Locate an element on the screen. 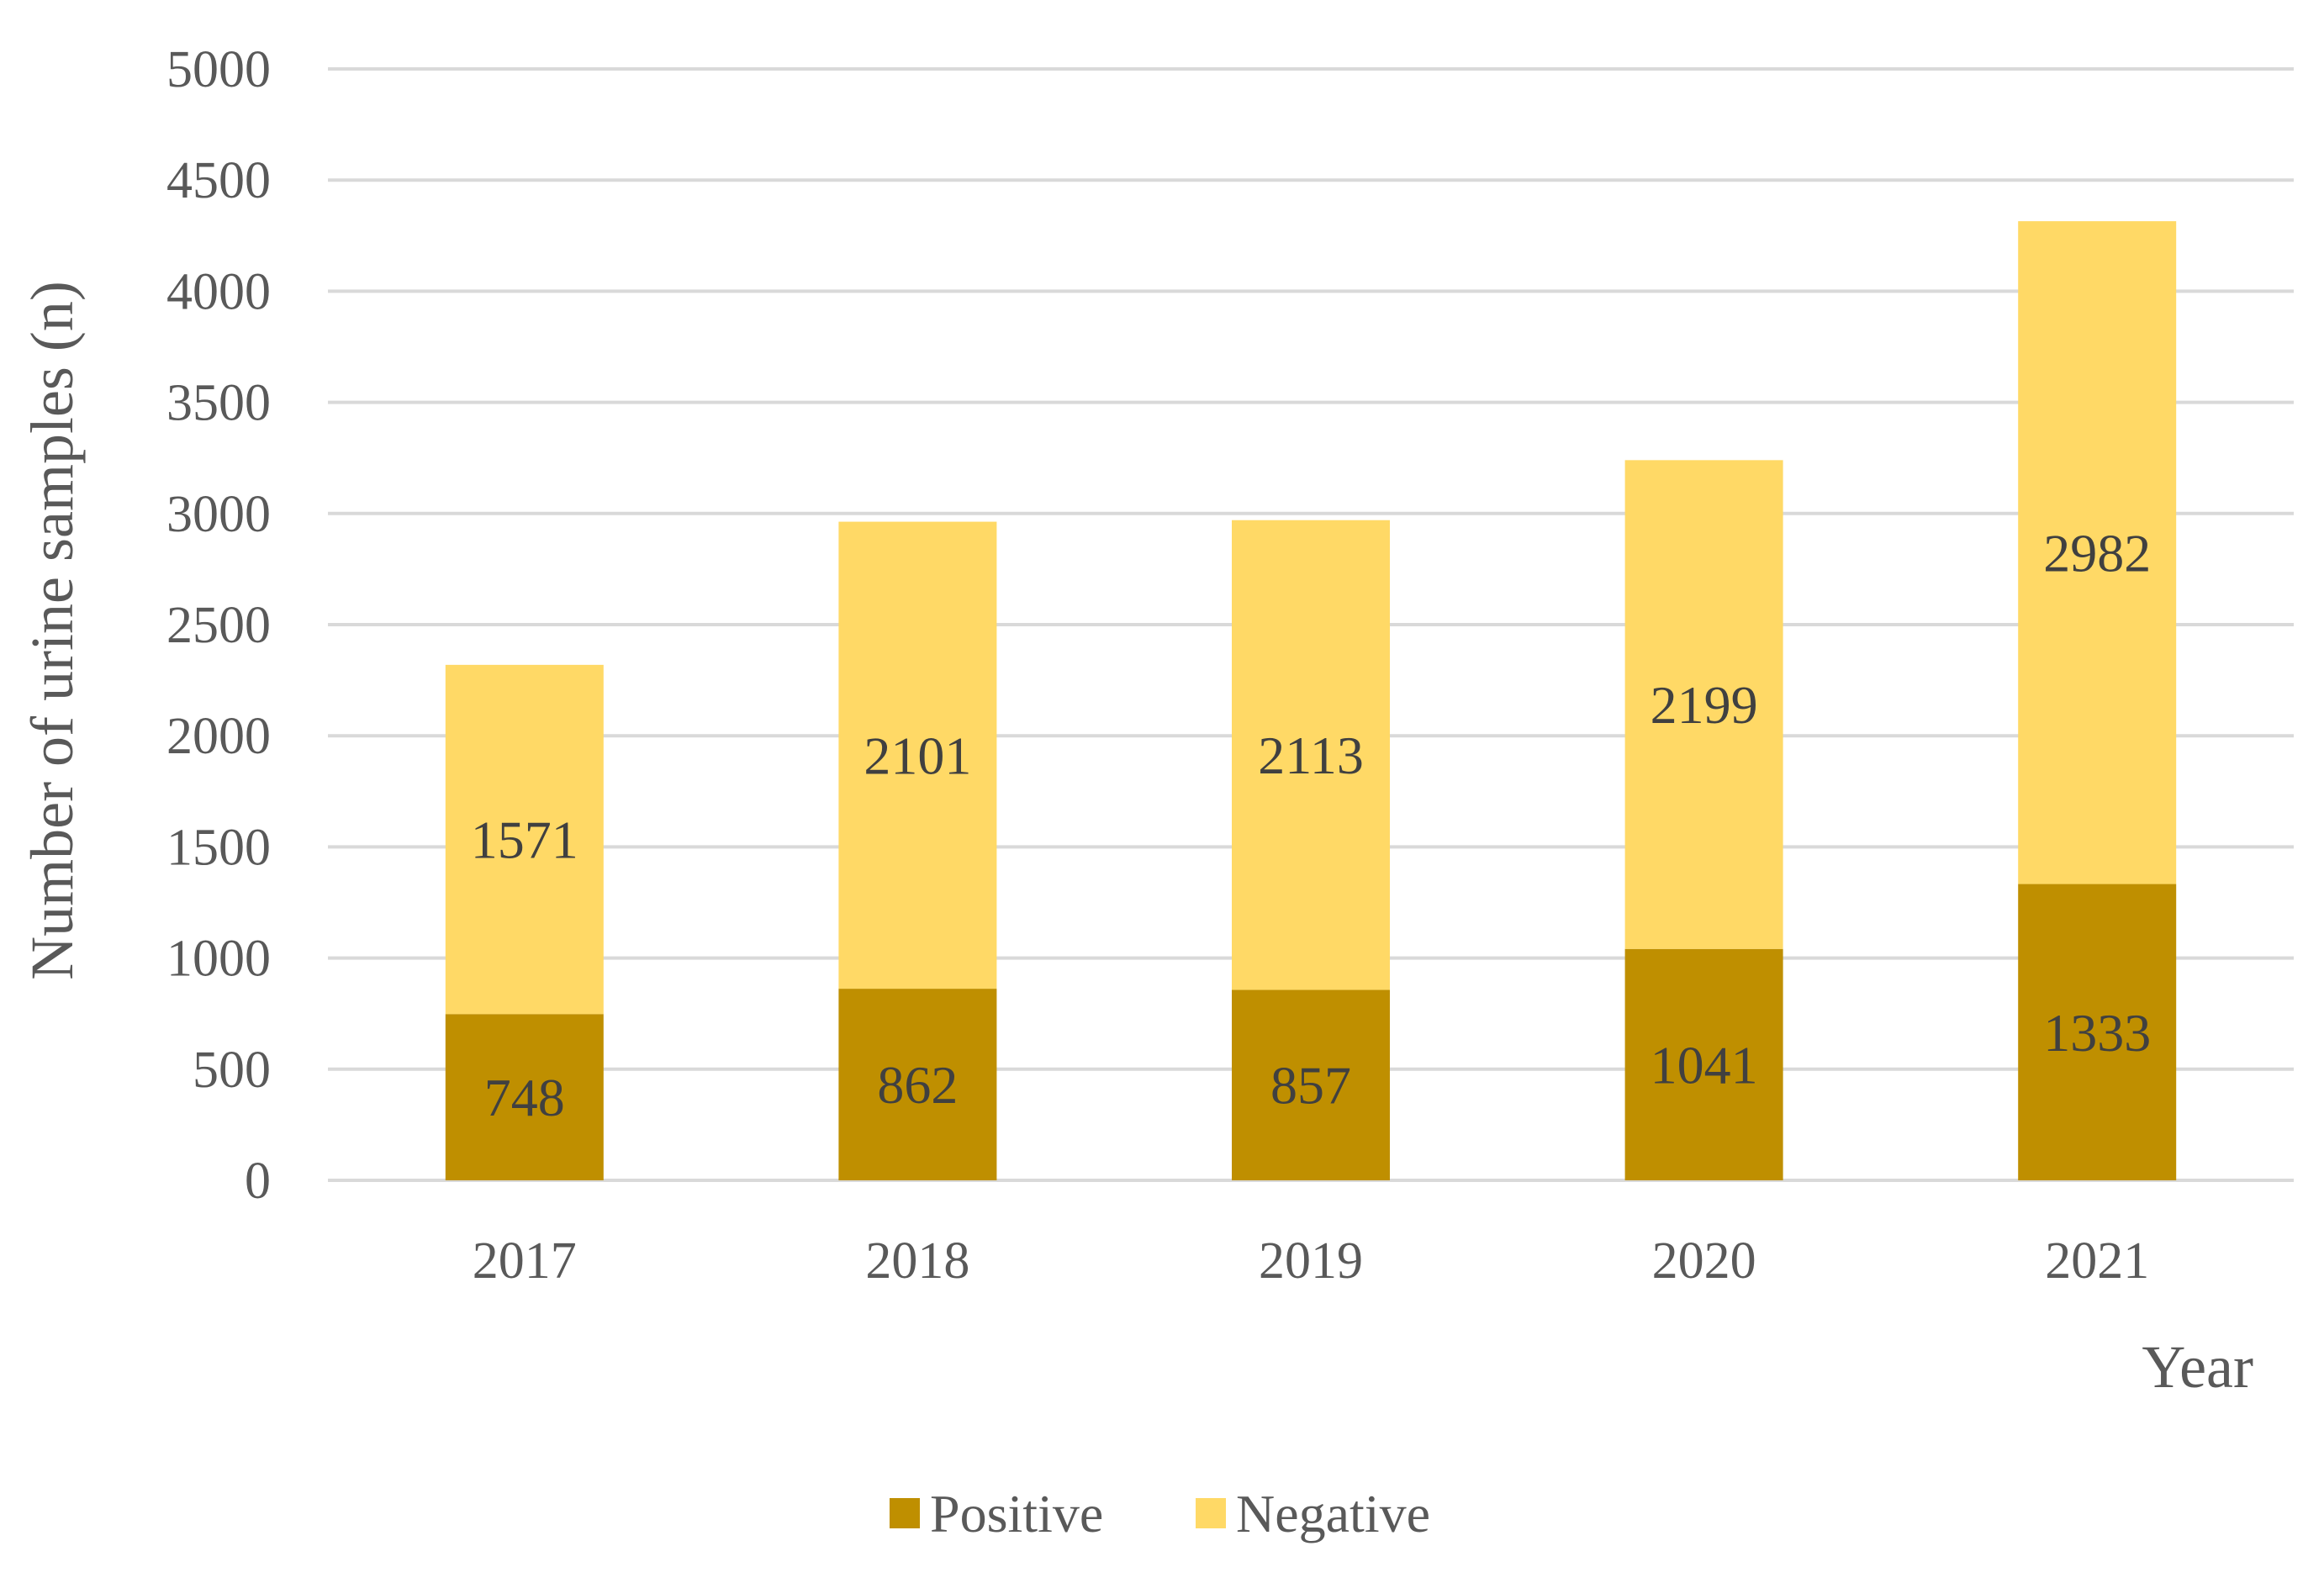  bar-negative-2017 is located at coordinates (524, 839).